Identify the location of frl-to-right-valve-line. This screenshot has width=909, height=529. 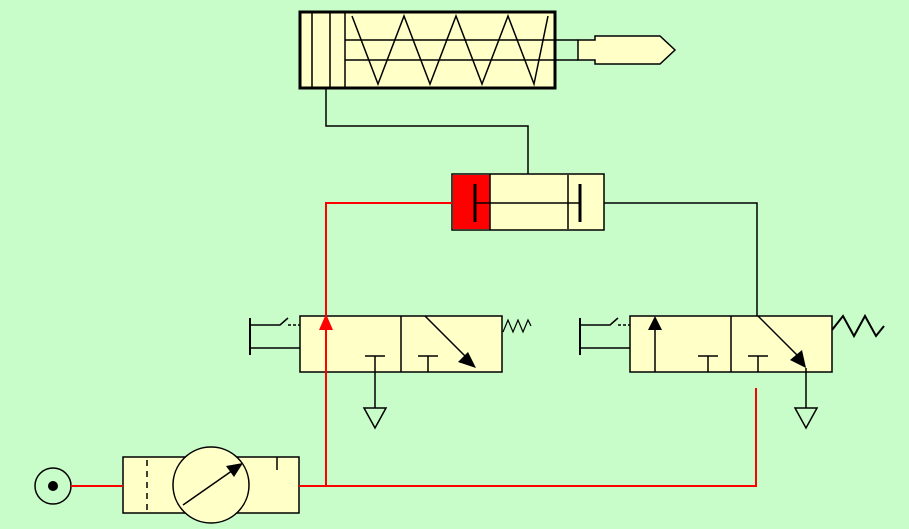
(528, 437).